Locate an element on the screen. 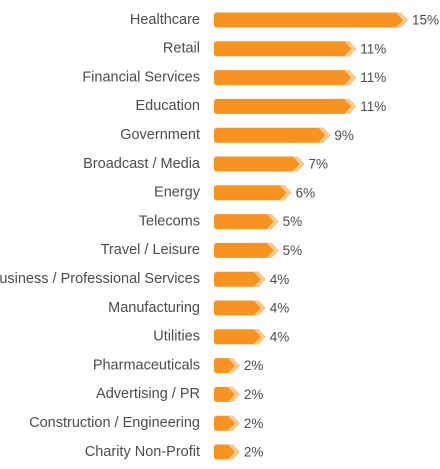  category-label: Telecoms is located at coordinates (169, 221).